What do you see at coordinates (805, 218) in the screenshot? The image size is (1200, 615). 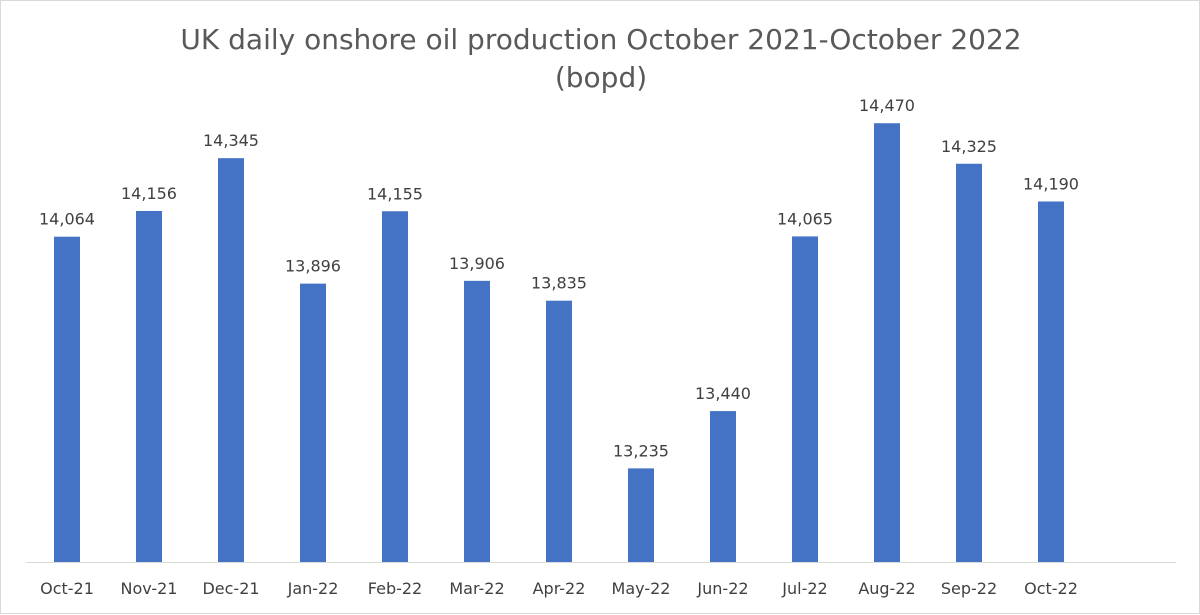 I see `data-label-Jul-22: 14,065` at bounding box center [805, 218].